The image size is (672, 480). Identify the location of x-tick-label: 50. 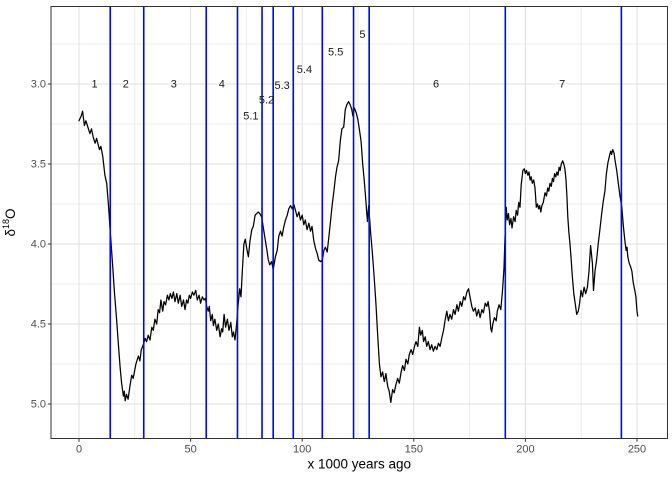
(190, 450).